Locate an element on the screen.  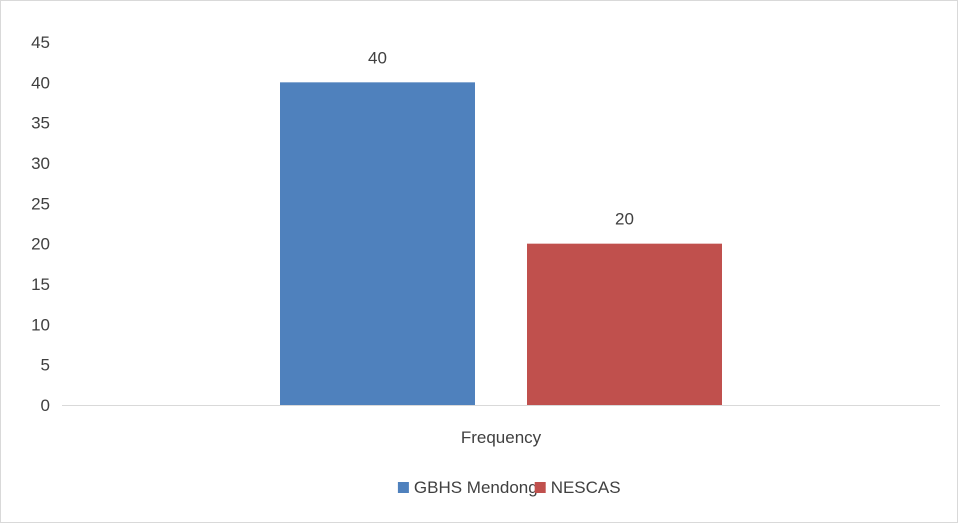
y-tick-label: 35 is located at coordinates (40, 123).